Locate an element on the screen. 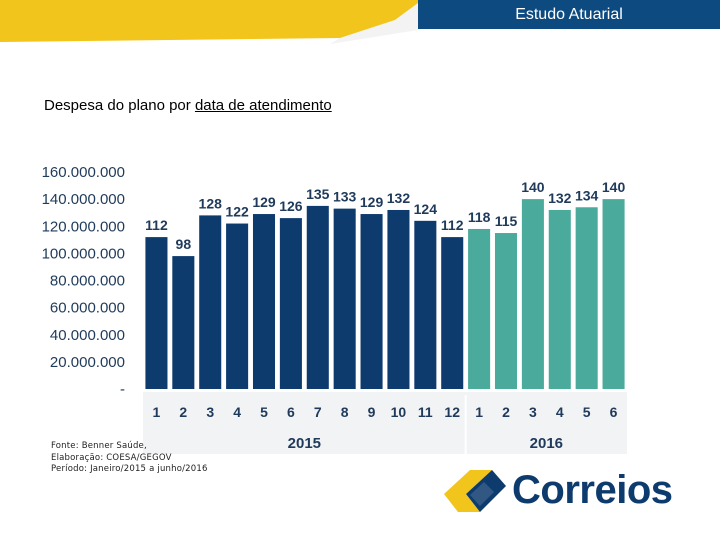  y-tick-label: 60.000.000 is located at coordinates (87, 308).